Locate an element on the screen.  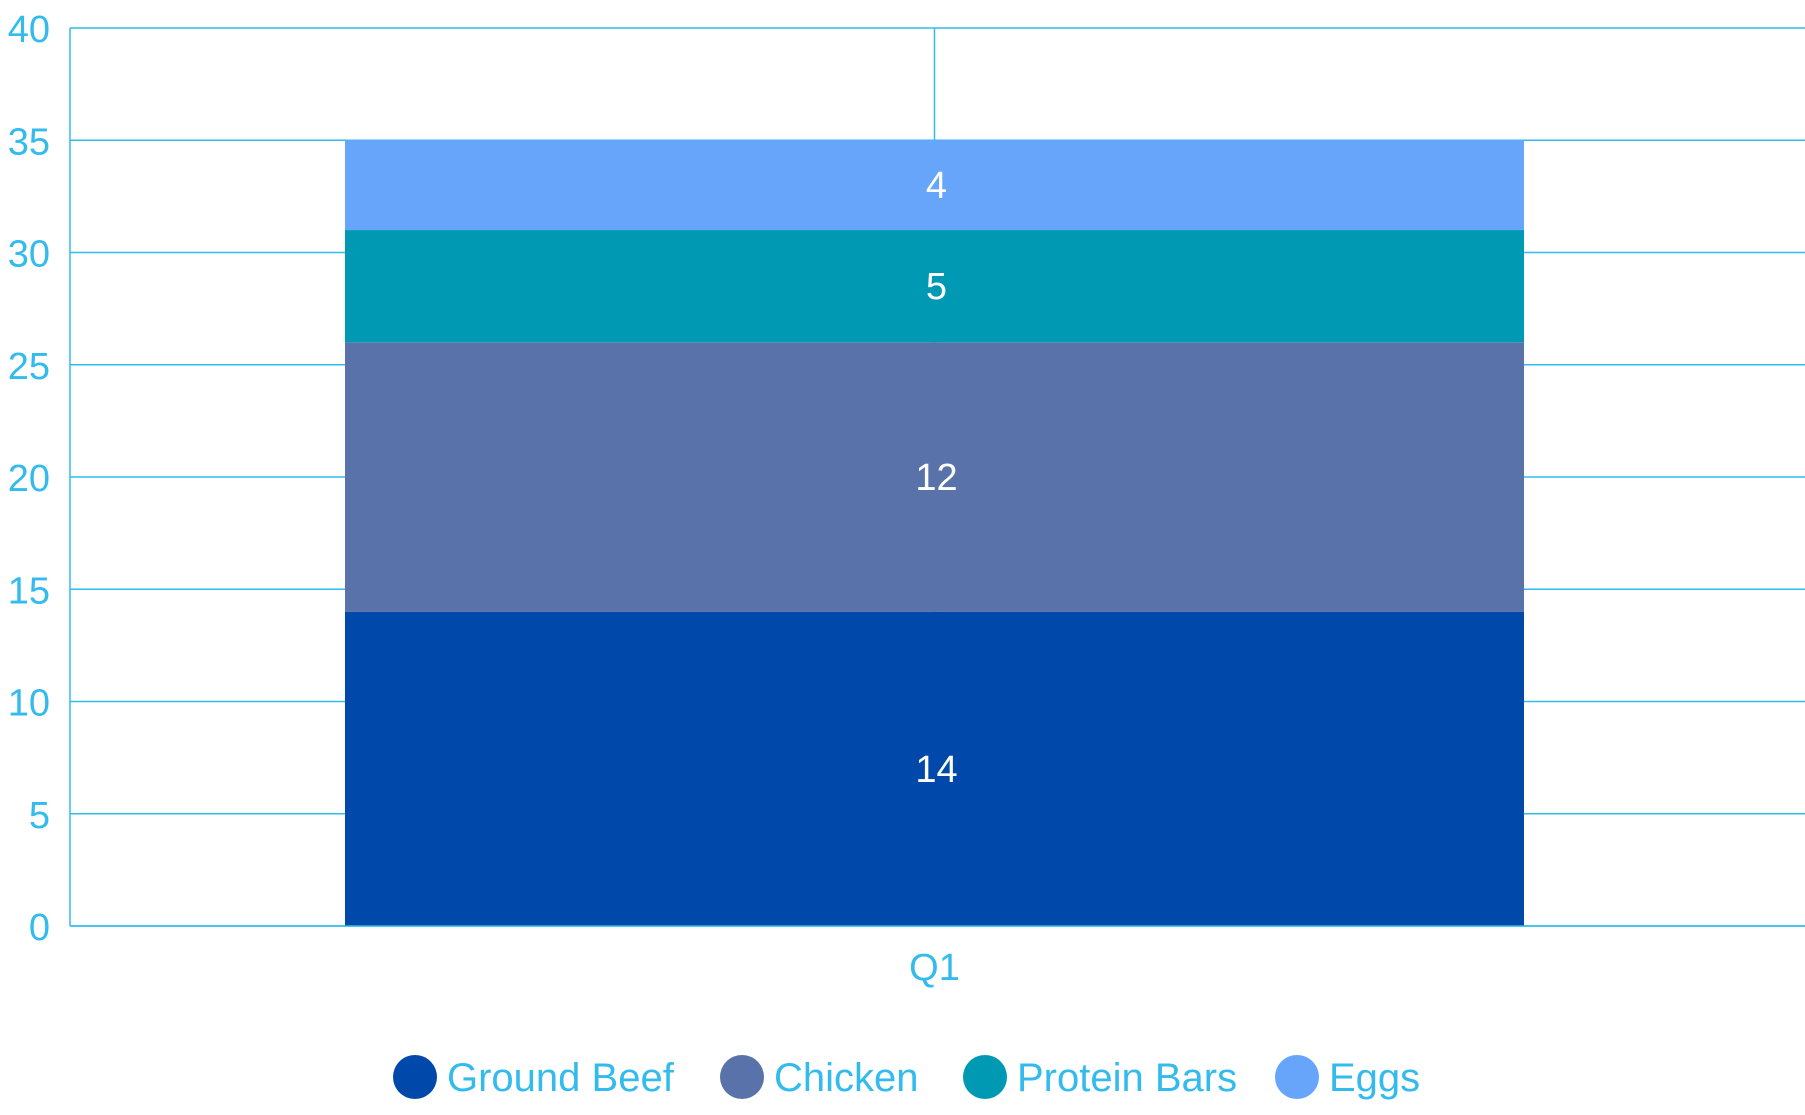
data-label-eggs: 4 is located at coordinates (936, 186).